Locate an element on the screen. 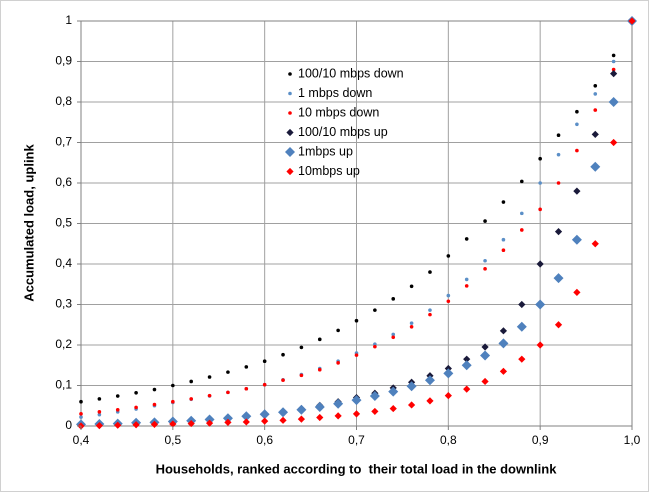 The width and height of the screenshot is (650, 493). legend-label: 1mbps up is located at coordinates (325, 151).